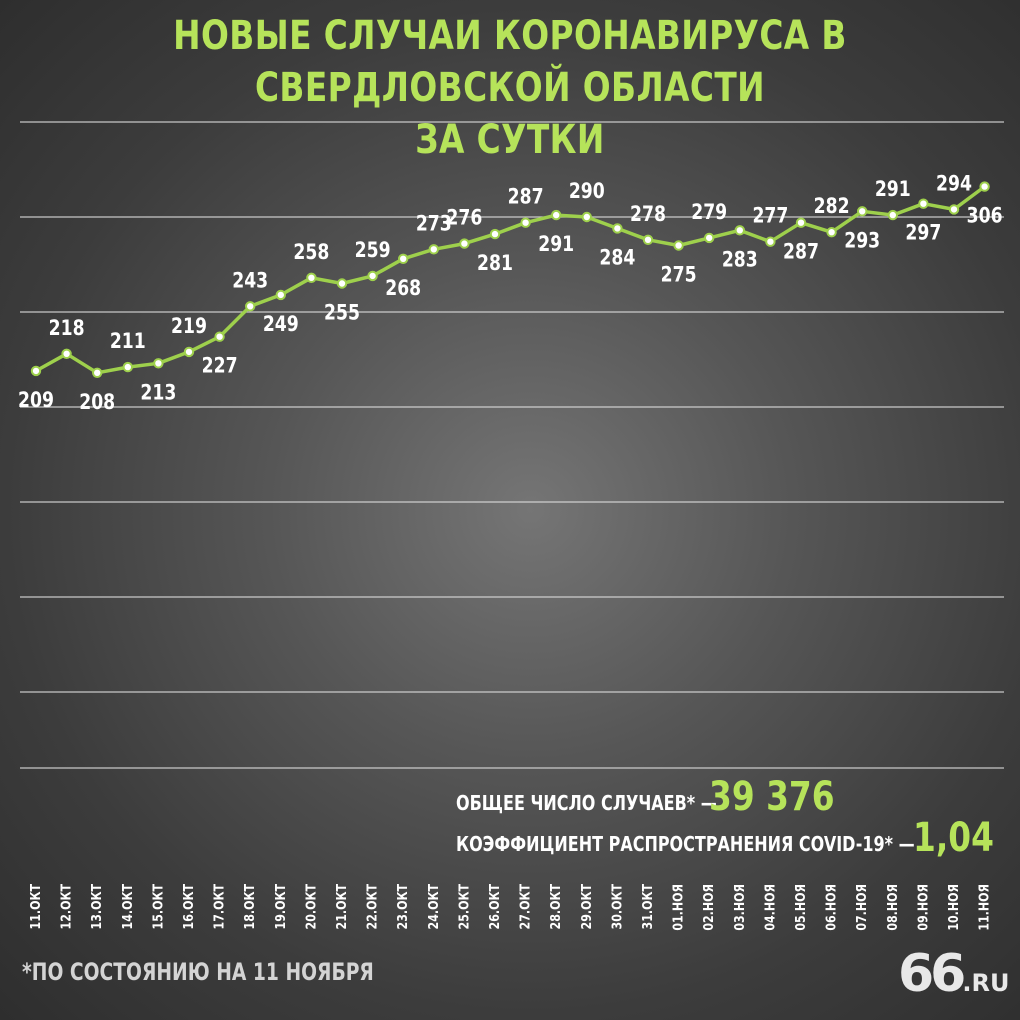  I want to click on x-tick-label: 10.НОЯ, so click(953, 907).